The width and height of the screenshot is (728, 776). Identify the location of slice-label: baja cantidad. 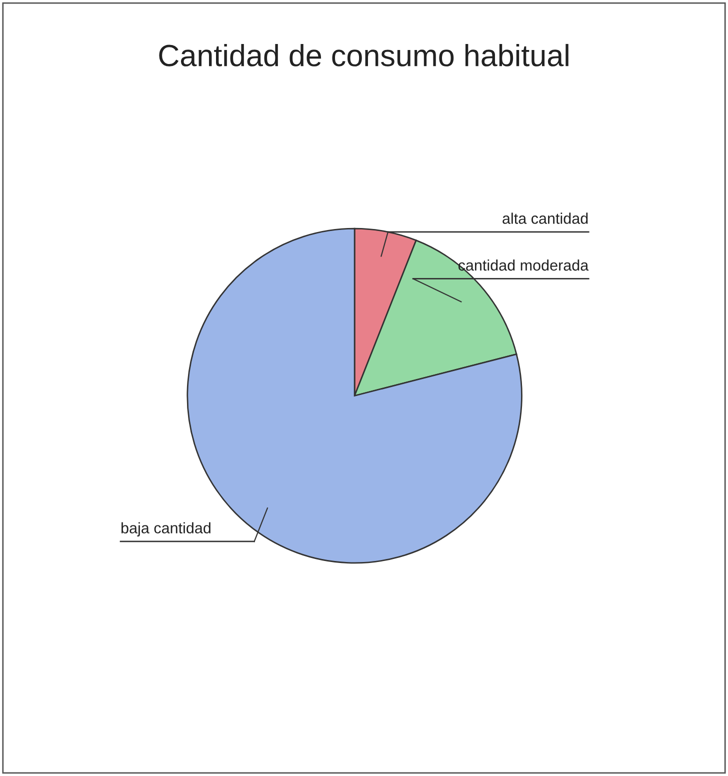
(166, 529).